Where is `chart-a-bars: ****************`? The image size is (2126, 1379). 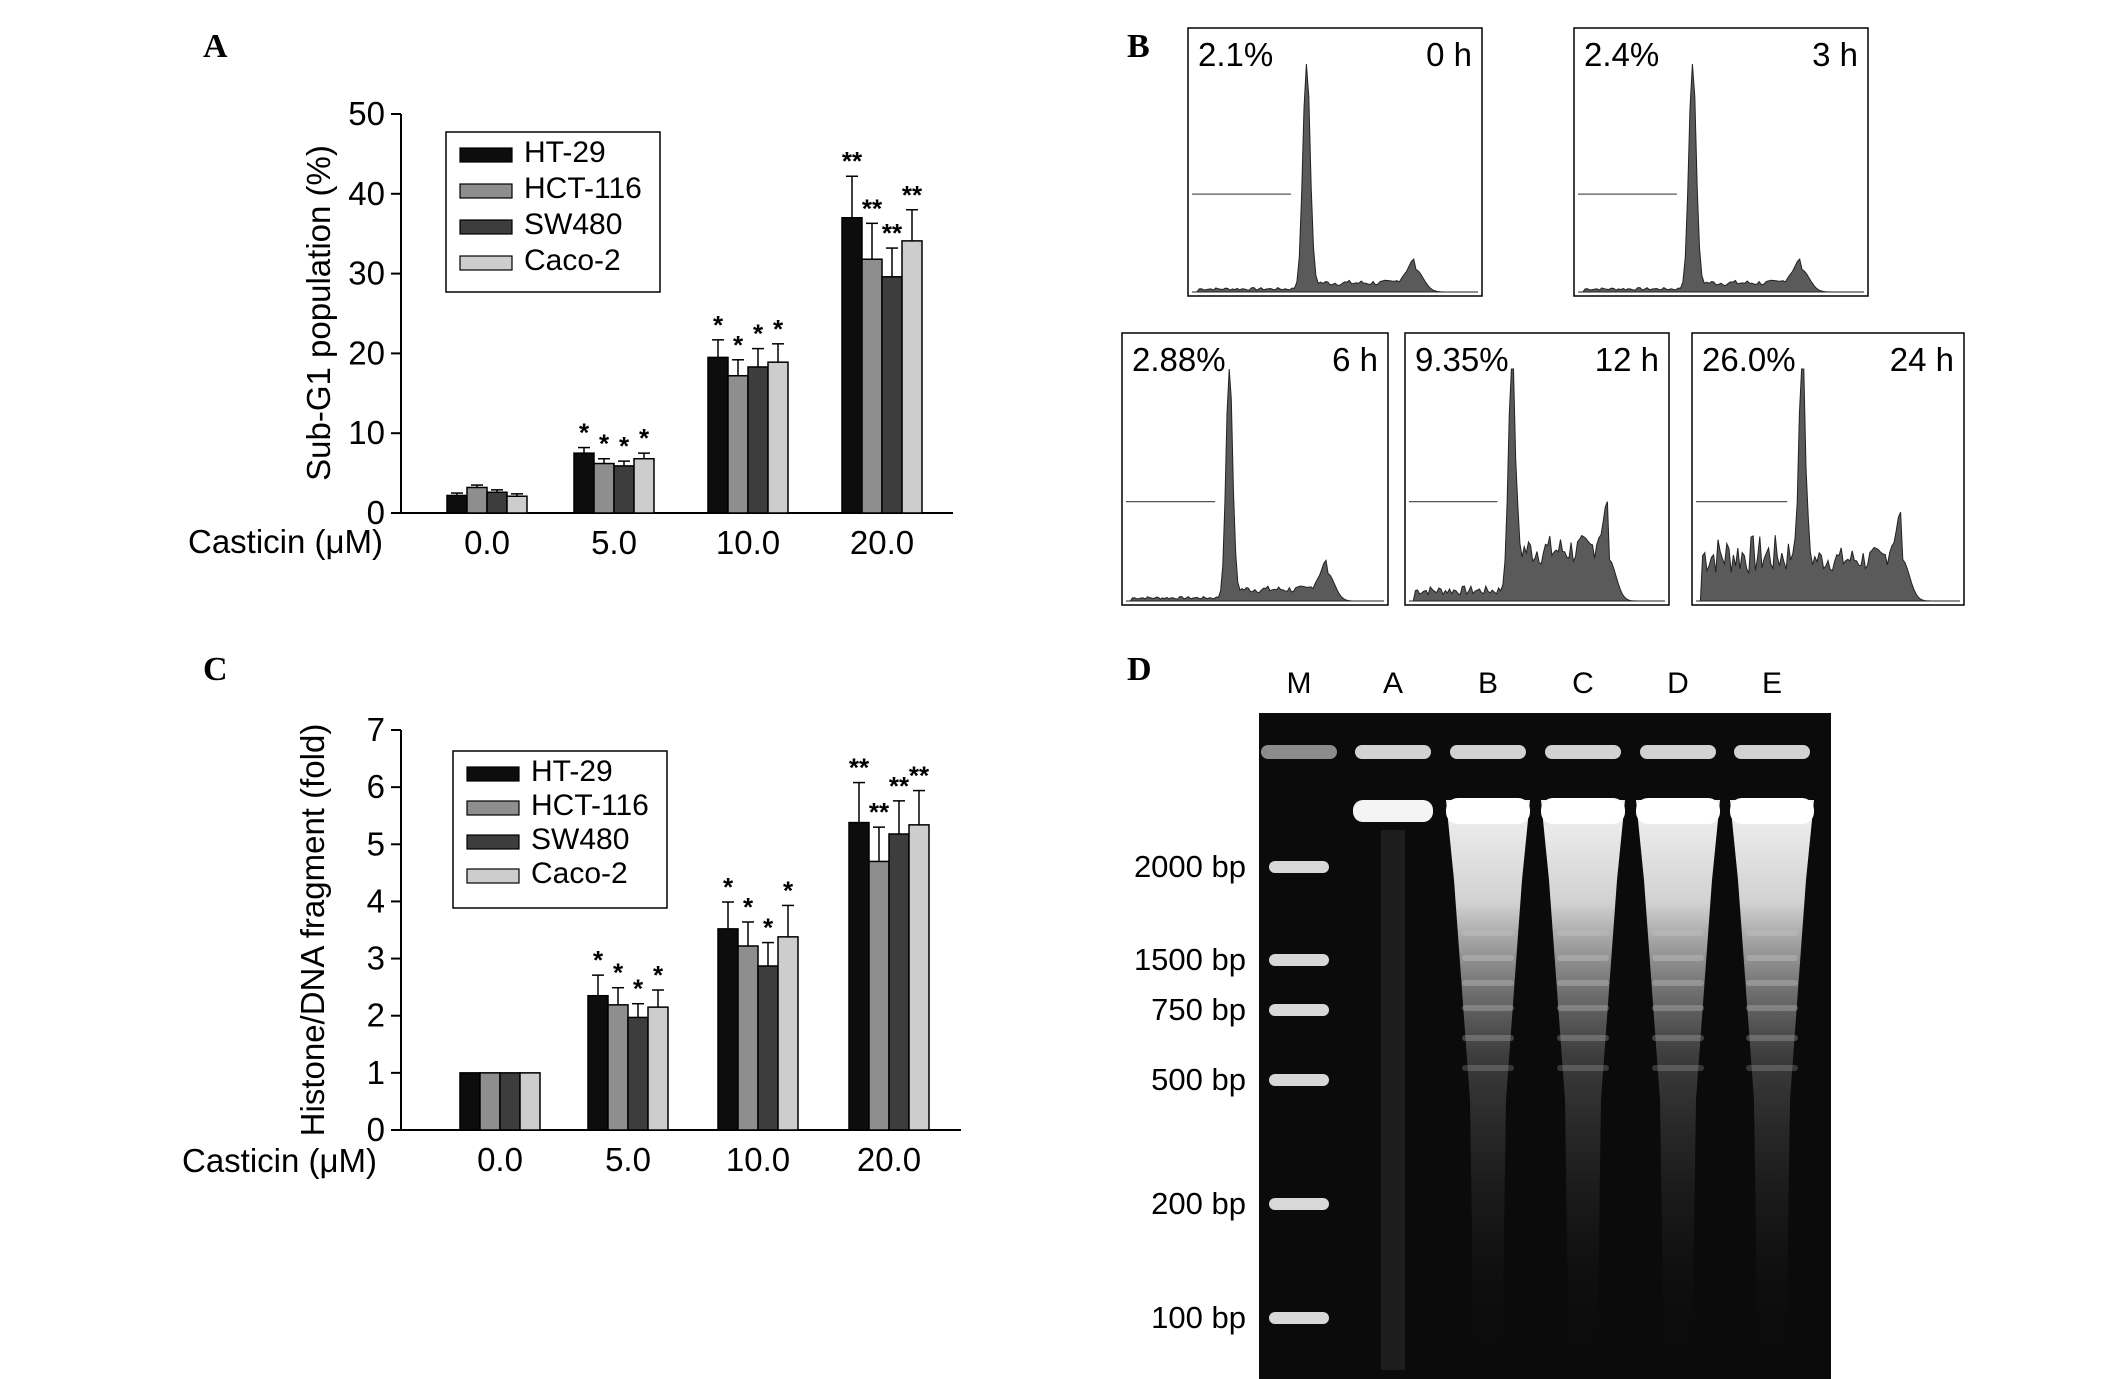 chart-a-bars: **************** is located at coordinates (684, 330).